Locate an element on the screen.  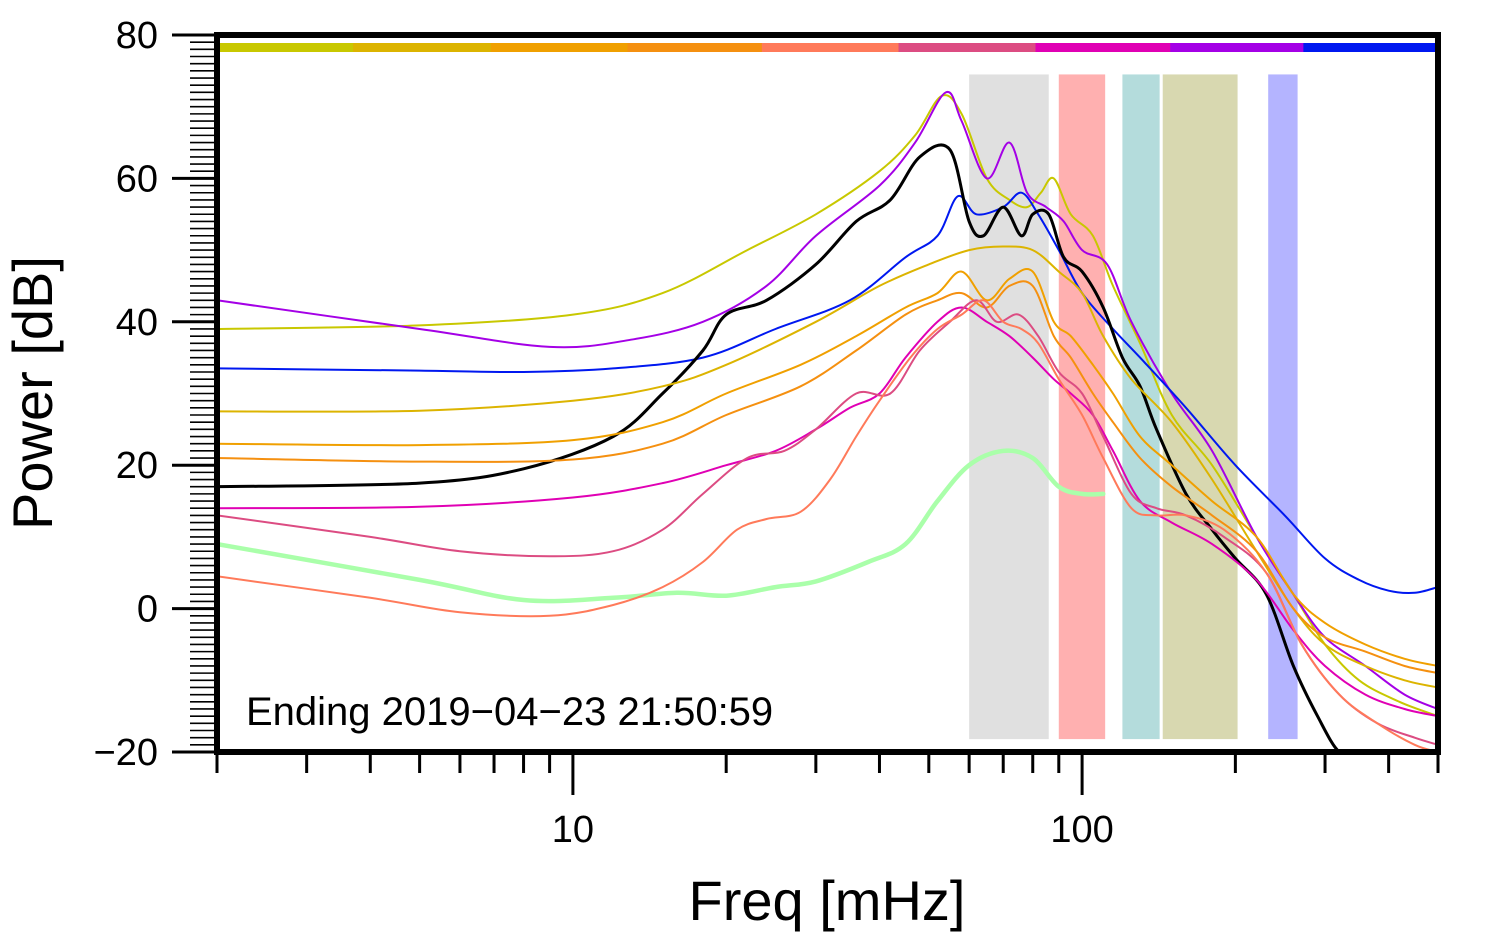
x-axis-title: Freq [mHz] is located at coordinates (827, 900).